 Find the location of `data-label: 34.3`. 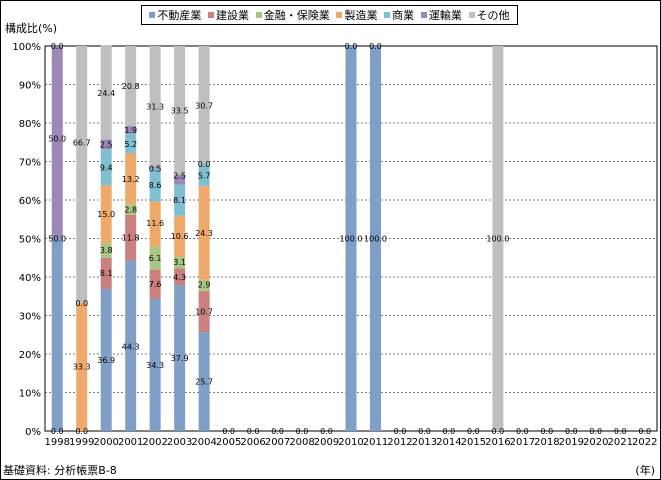

data-label: 34.3 is located at coordinates (155, 365).